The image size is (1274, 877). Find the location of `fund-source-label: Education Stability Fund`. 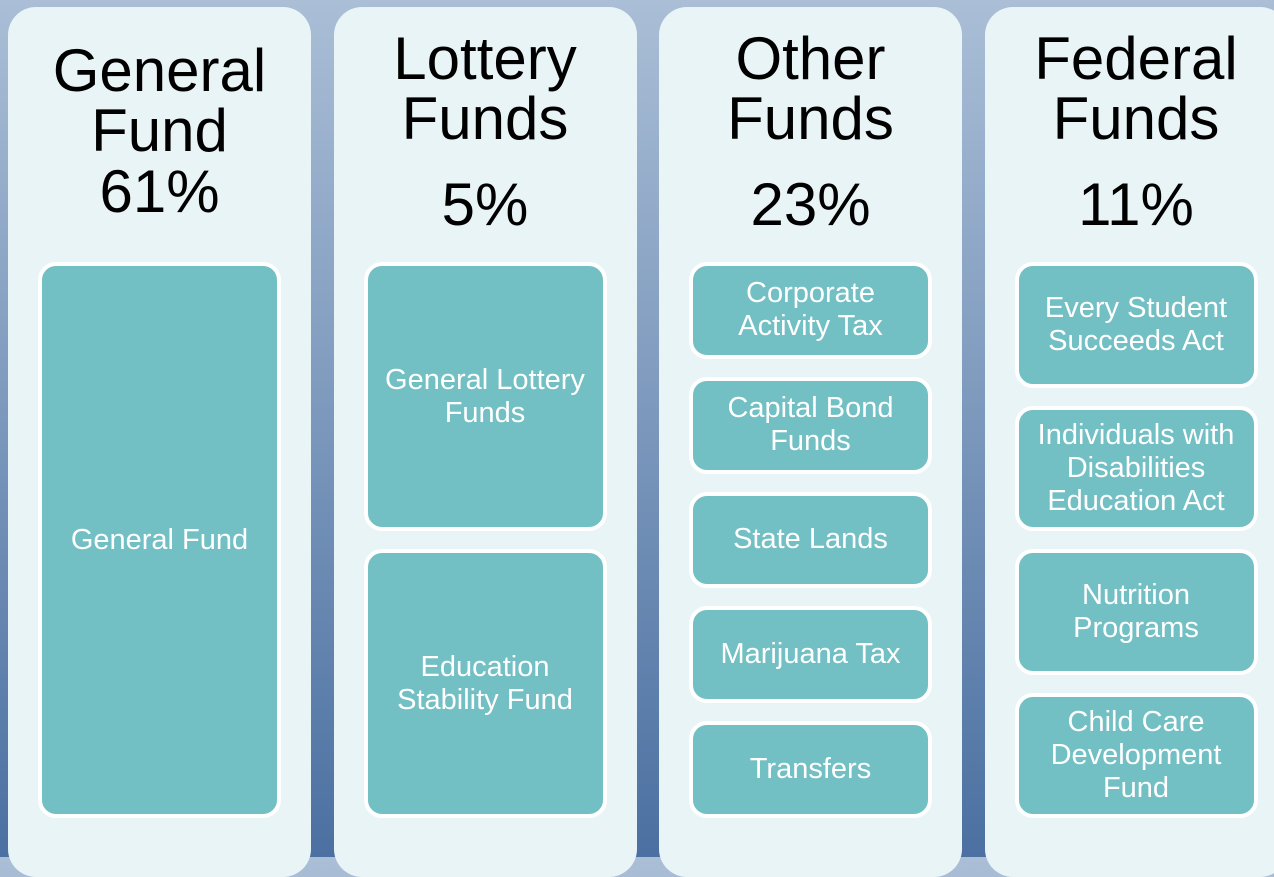

fund-source-label: Education Stability Fund is located at coordinates (485, 684).